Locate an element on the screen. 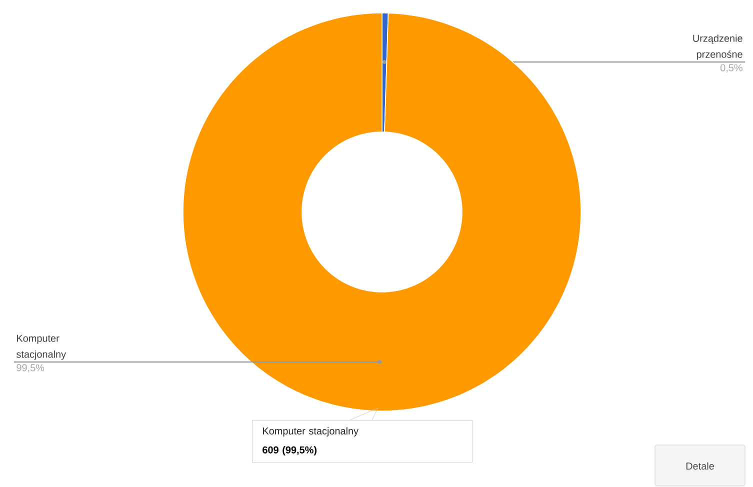 The height and width of the screenshot is (487, 753). text: Komputer stacjonalny is located at coordinates (311, 431).